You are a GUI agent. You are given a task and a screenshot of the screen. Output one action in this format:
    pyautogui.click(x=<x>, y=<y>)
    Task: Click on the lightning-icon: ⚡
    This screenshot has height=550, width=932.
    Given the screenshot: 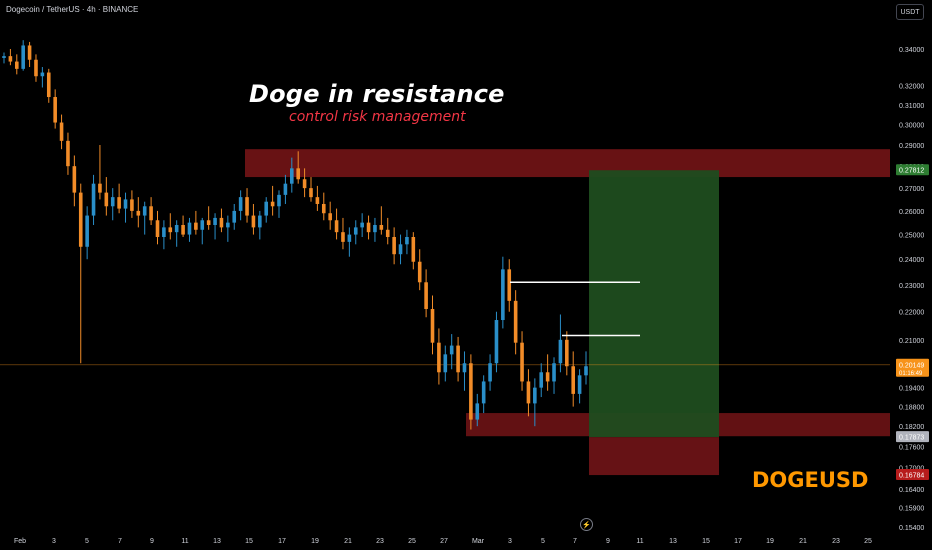 What is the action you would take?
    pyautogui.click(x=586, y=524)
    